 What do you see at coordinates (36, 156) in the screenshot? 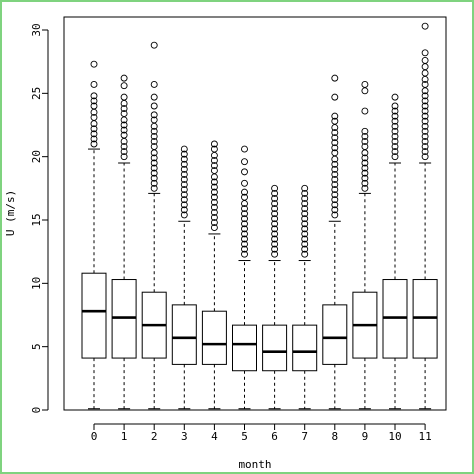
I see `y-tick-label: 20` at bounding box center [36, 156].